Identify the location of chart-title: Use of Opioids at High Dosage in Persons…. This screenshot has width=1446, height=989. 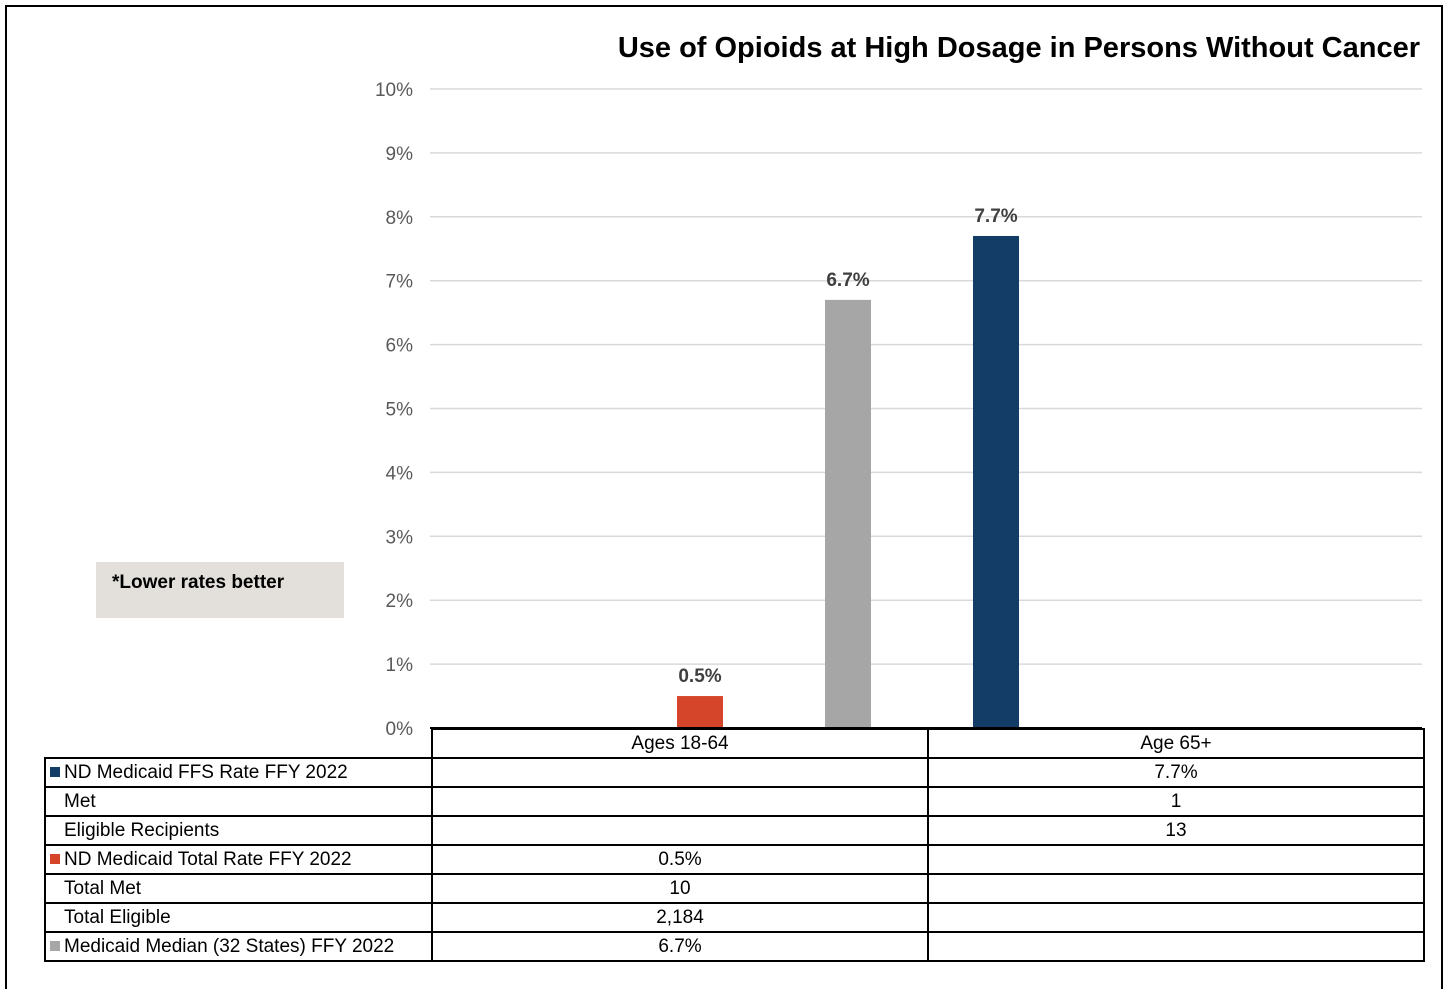
(1018, 48).